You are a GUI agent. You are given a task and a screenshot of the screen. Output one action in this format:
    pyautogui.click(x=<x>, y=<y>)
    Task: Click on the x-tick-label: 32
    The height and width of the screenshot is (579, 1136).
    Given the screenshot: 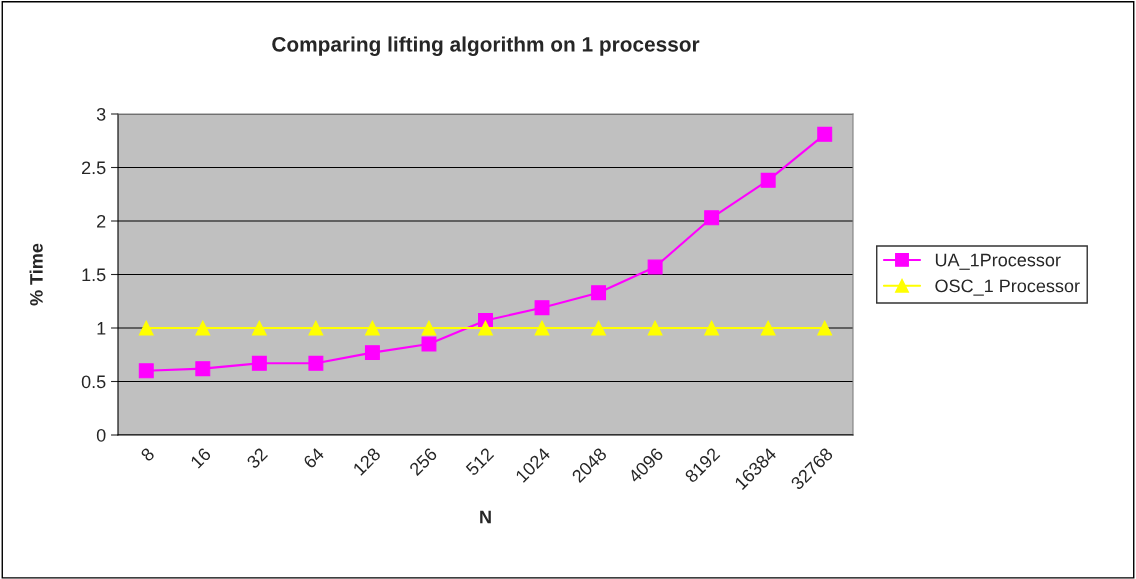 What is the action you would take?
    pyautogui.click(x=257, y=458)
    